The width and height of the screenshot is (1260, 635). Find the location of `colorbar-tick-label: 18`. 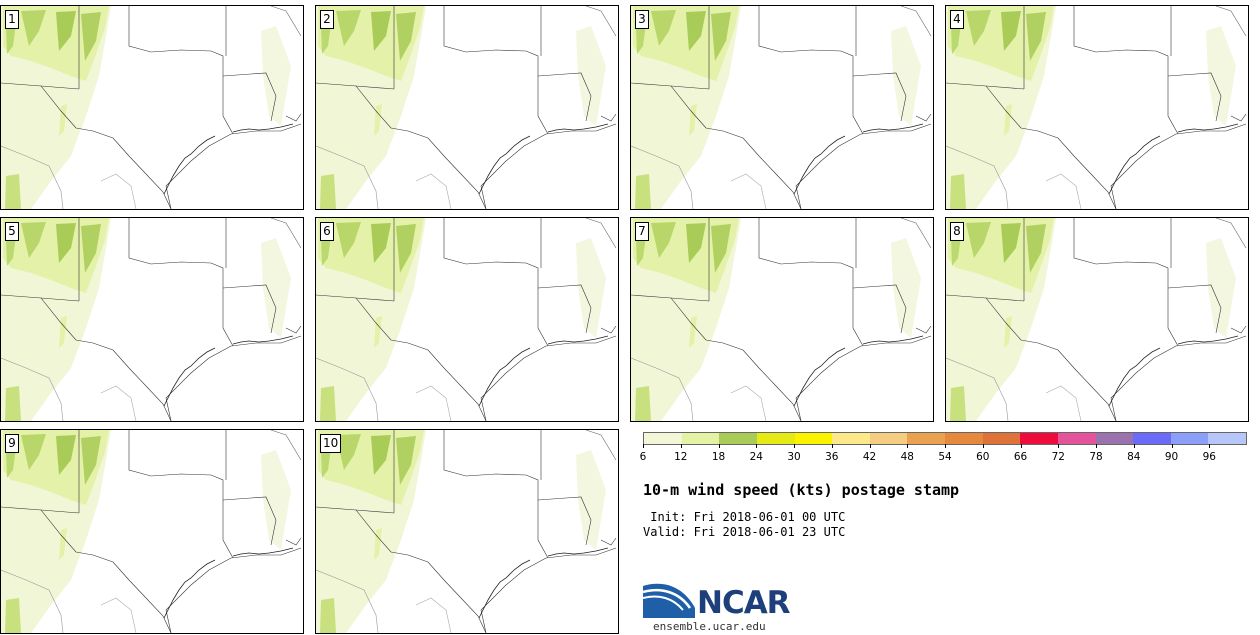

colorbar-tick-label: 18 is located at coordinates (718, 457).